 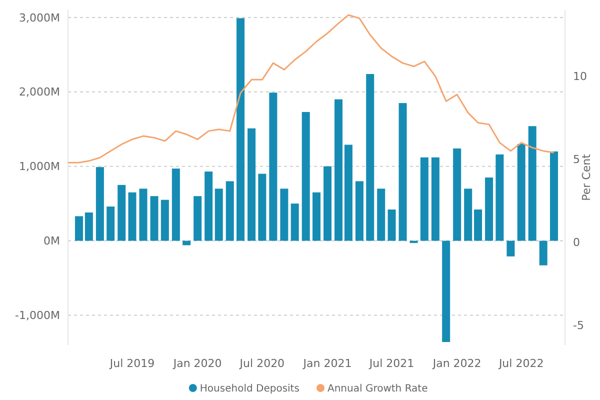 I want to click on y-tick-label: 1,000M, so click(x=39, y=167).